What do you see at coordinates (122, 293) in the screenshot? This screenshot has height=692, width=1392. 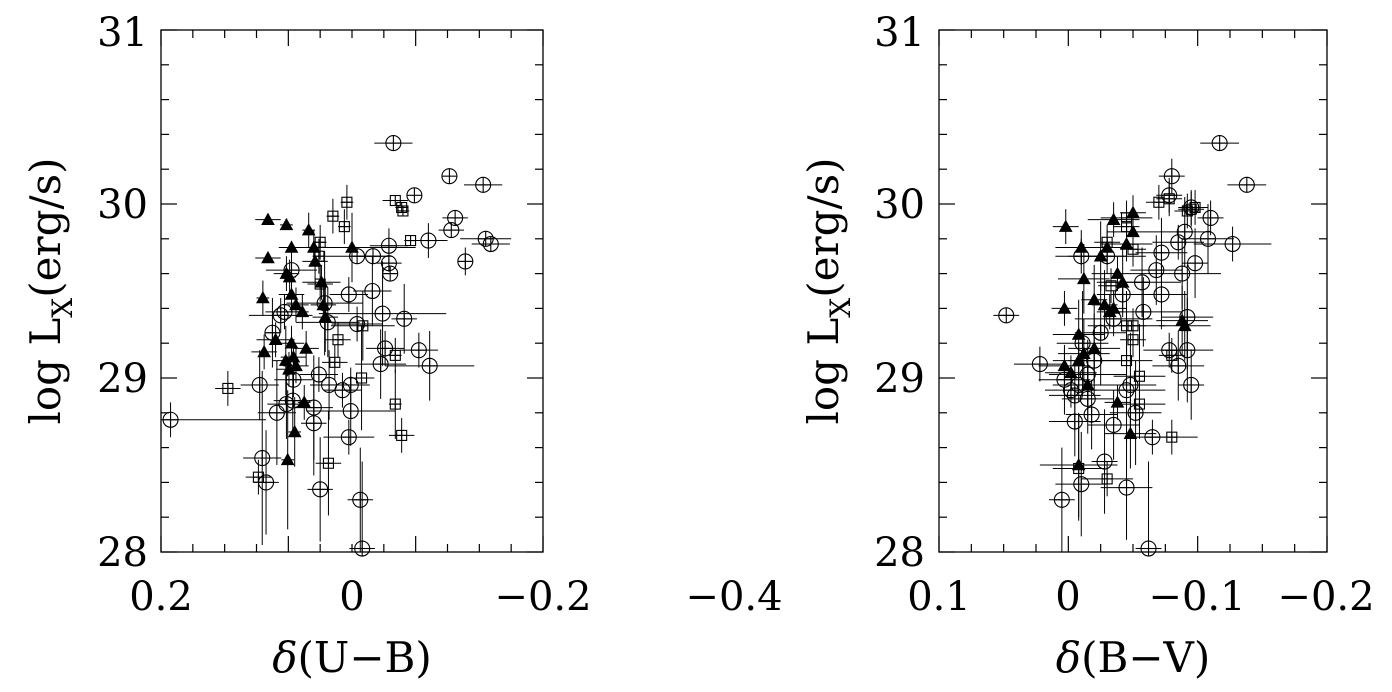 I see `y-tick-labels-left: 28 29 30 31` at bounding box center [122, 293].